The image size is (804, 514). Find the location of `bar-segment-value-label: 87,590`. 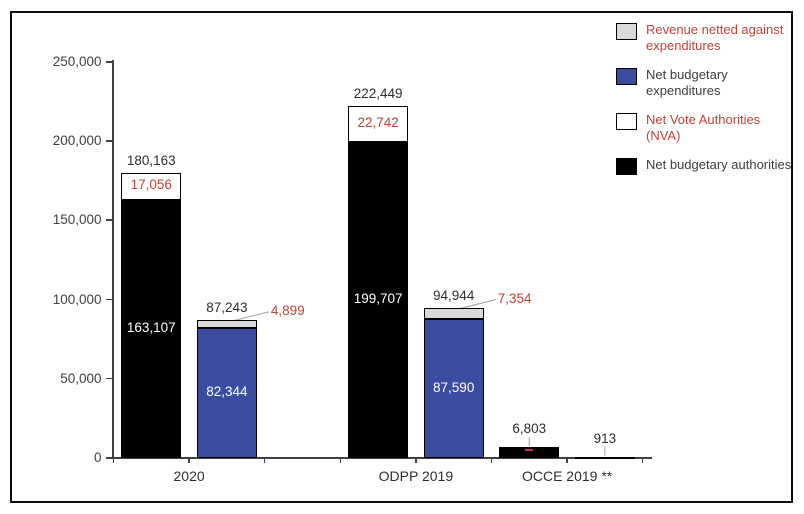

bar-segment-value-label: 87,590 is located at coordinates (454, 387).